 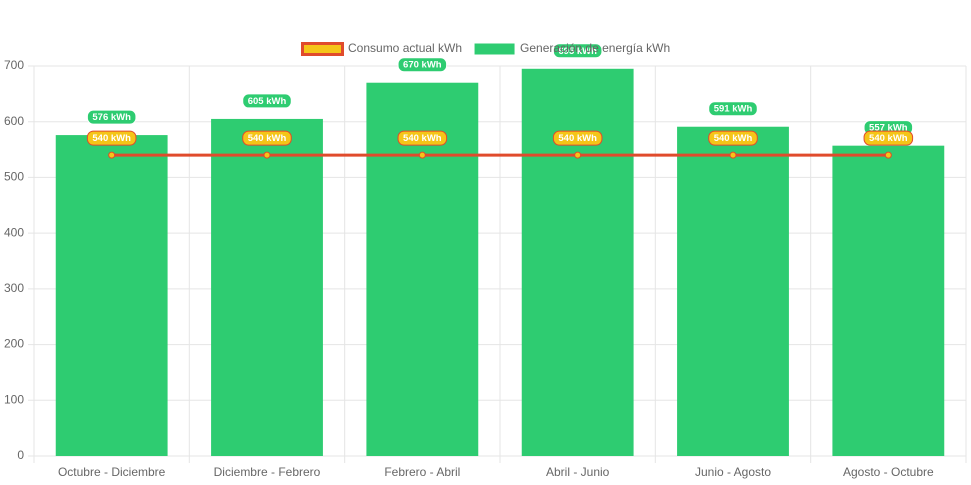 What do you see at coordinates (14, 344) in the screenshot?
I see `y-tick-label: 200` at bounding box center [14, 344].